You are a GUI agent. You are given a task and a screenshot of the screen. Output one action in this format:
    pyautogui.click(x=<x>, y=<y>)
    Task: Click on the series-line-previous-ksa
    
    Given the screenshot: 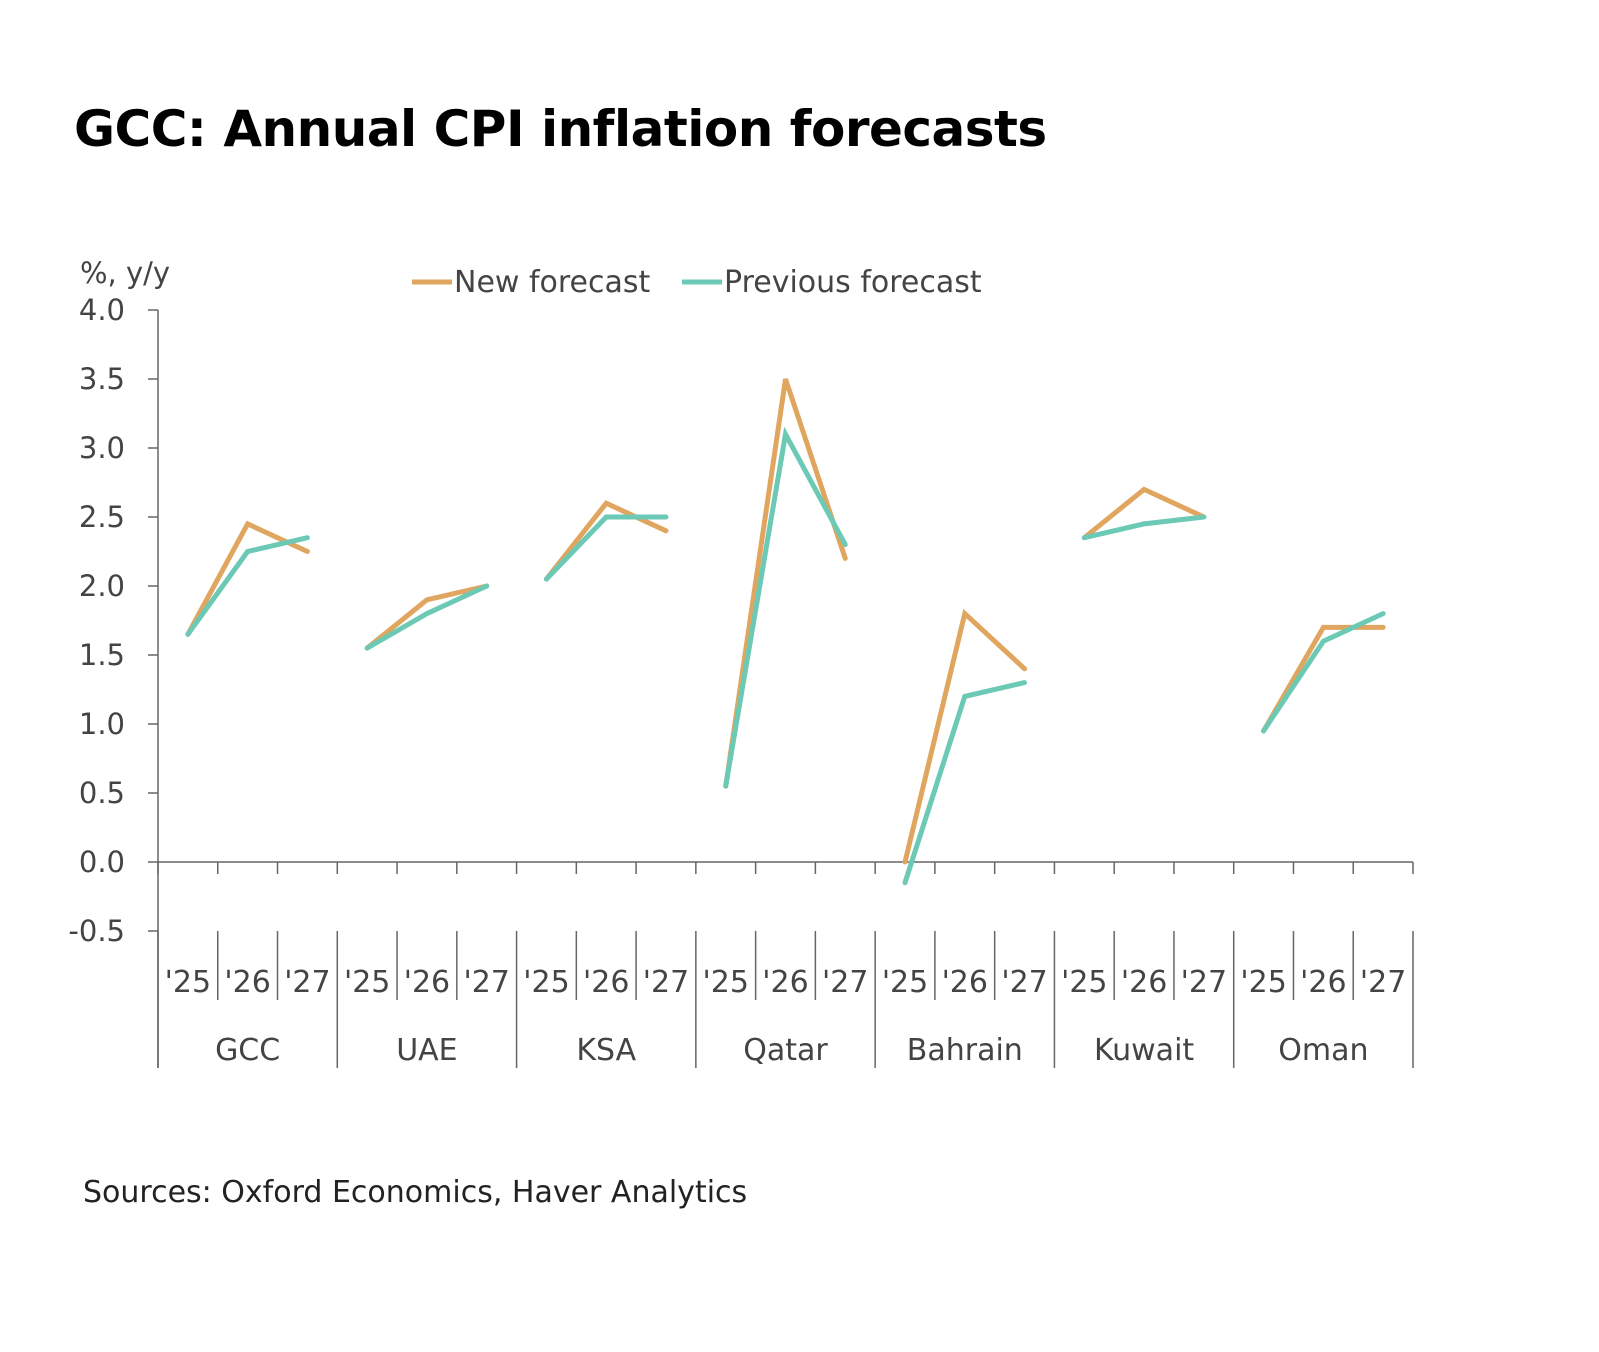 What is the action you would take?
    pyautogui.click(x=606, y=548)
    